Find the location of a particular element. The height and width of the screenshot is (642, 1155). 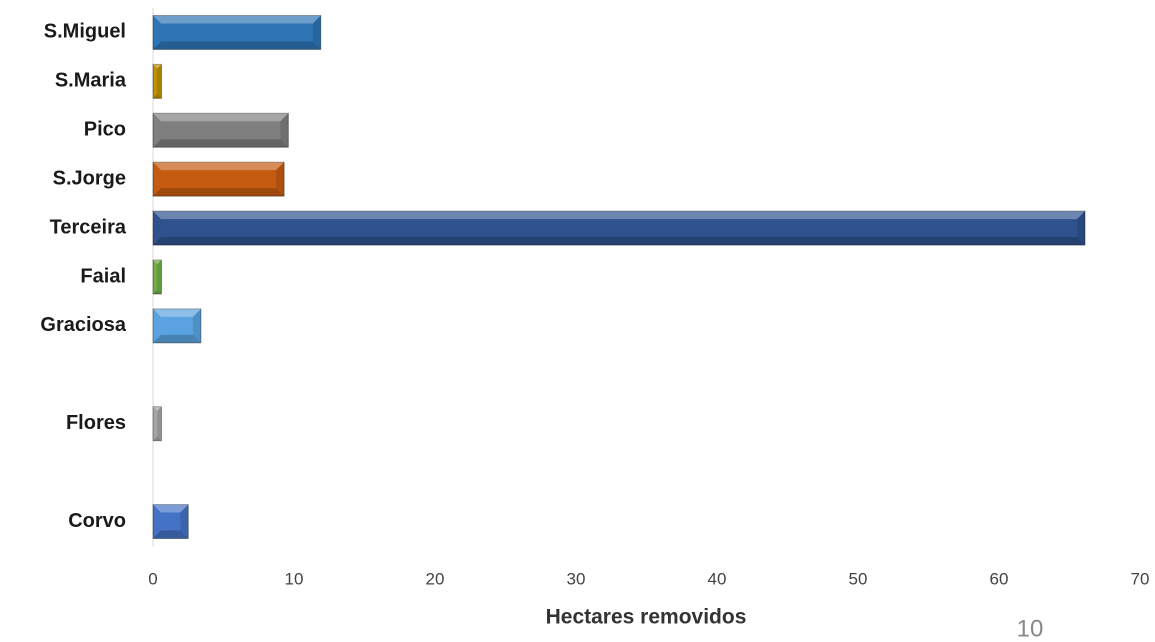

x-tick-label: 10 is located at coordinates (294, 578).